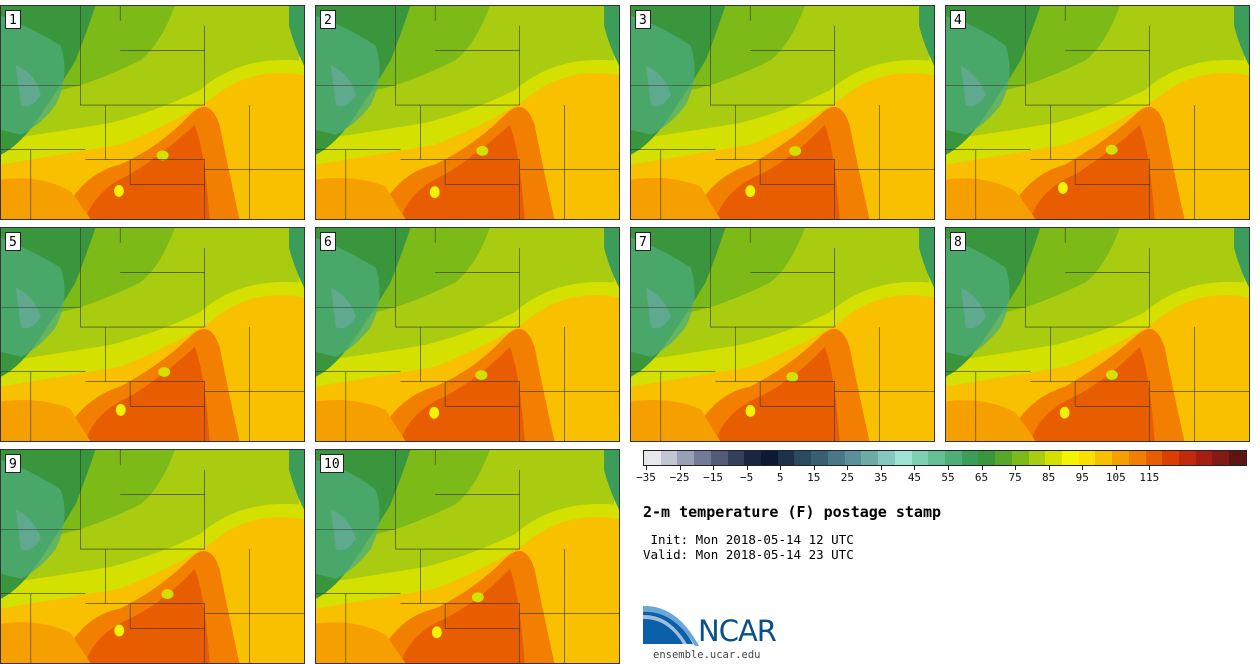 Image resolution: width=1260 pixels, height=664 pixels. I want to click on website-url: ensemble.ucar.edu, so click(707, 655).